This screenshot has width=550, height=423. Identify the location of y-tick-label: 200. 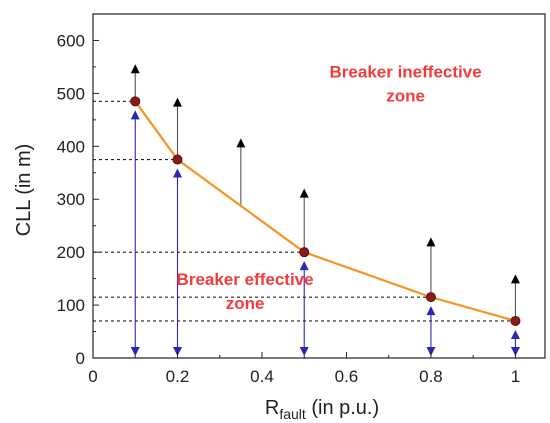
(71, 252).